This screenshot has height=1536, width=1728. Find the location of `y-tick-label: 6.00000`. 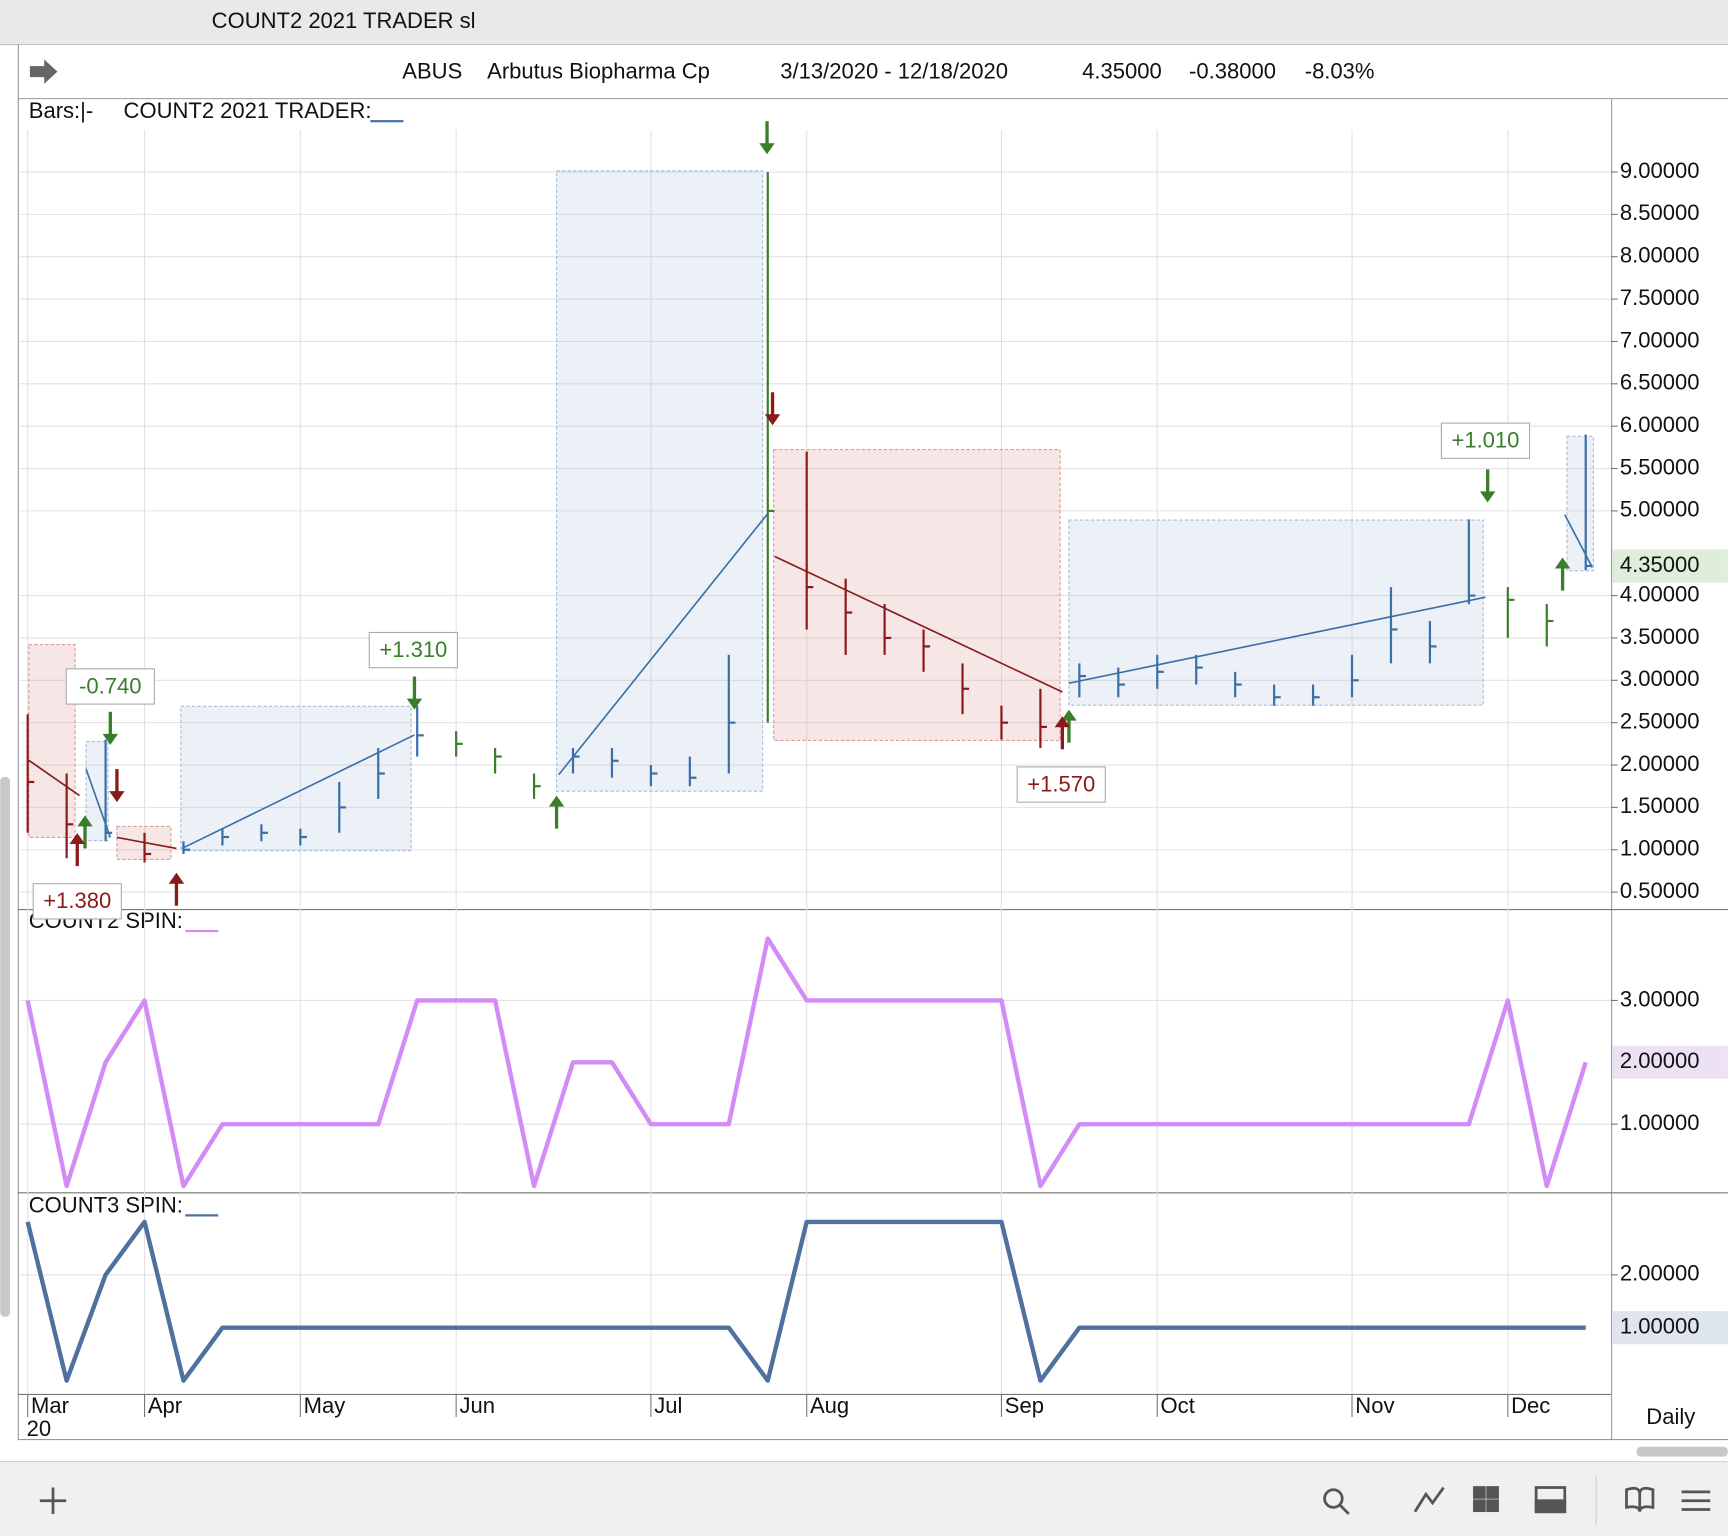

y-tick-label: 6.00000 is located at coordinates (1660, 424).